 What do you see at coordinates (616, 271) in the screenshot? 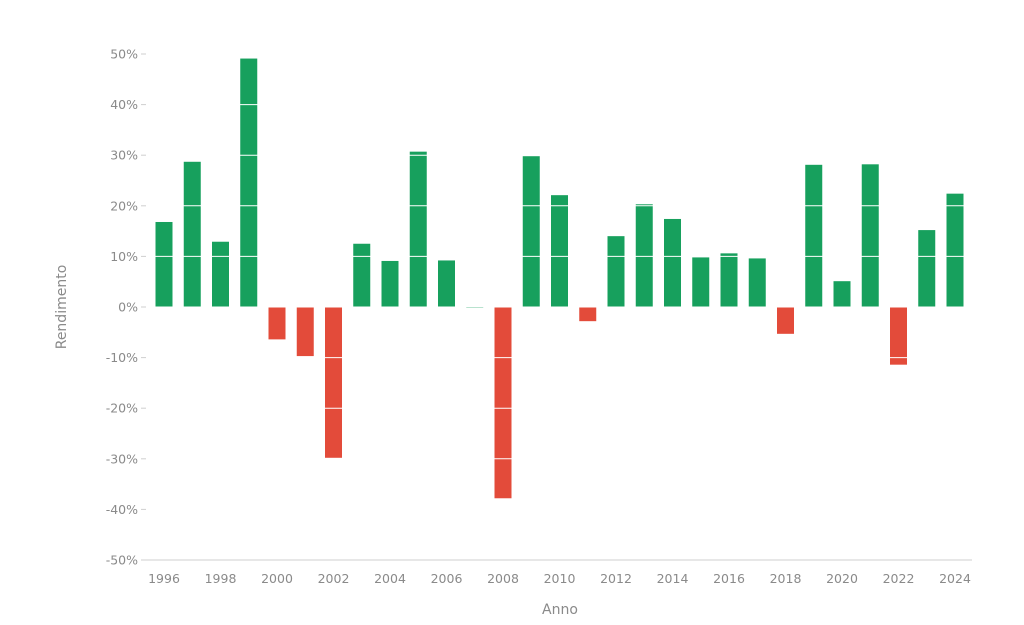
I see `bar-2012` at bounding box center [616, 271].